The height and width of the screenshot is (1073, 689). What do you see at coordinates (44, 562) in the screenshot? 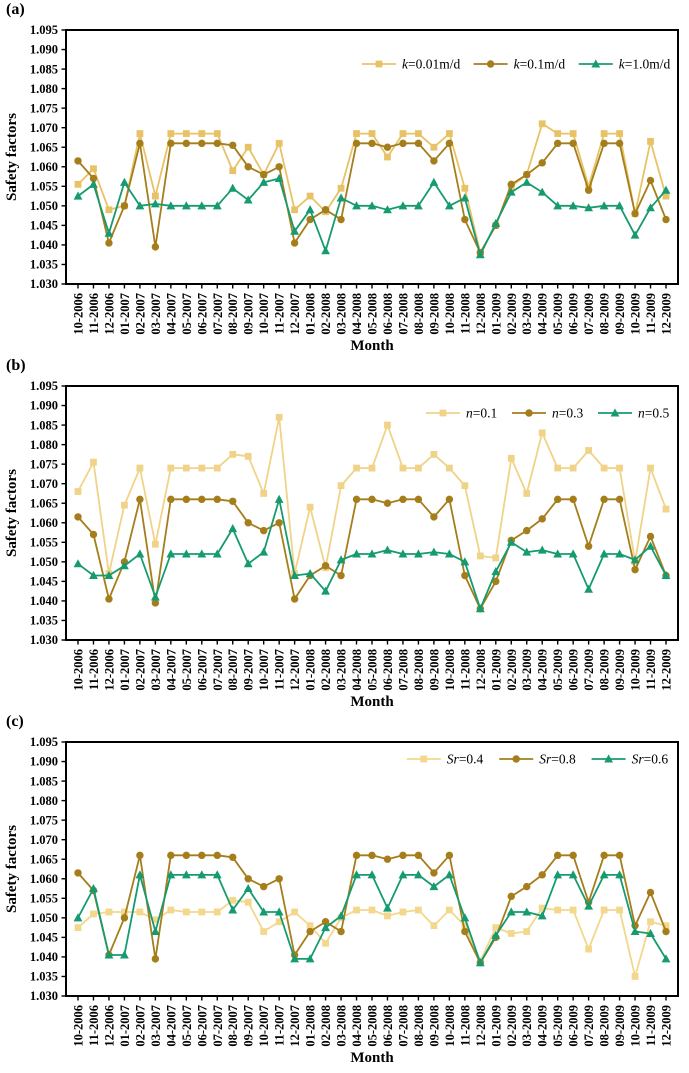
I see `y-tick-label: 1.050` at bounding box center [44, 562].